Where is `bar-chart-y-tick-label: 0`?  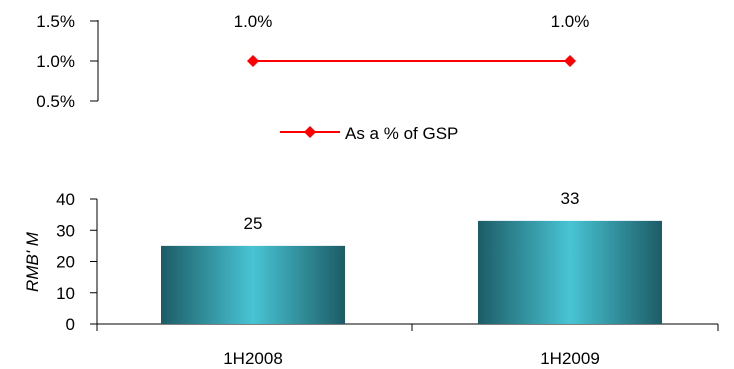 bar-chart-y-tick-label: 0 is located at coordinates (70, 324).